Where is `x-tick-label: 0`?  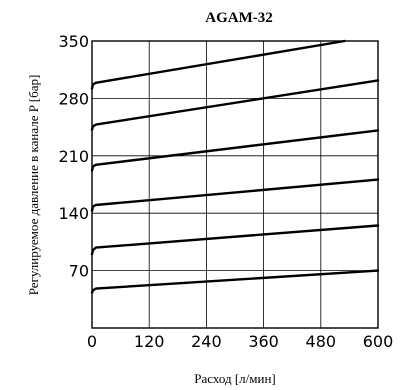
x-tick-label: 0 is located at coordinates (92, 341).